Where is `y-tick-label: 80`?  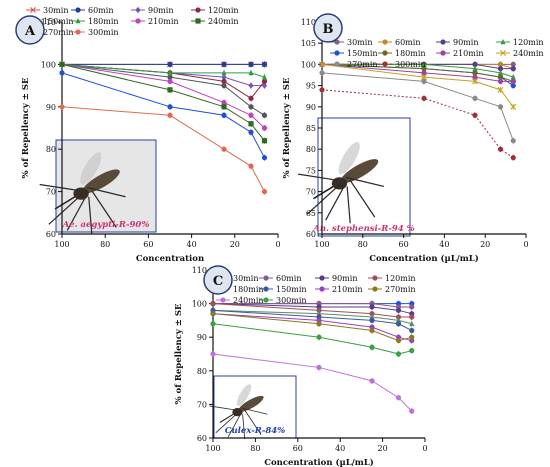
y-tick-label: 80 is located at coordinates (51, 149).